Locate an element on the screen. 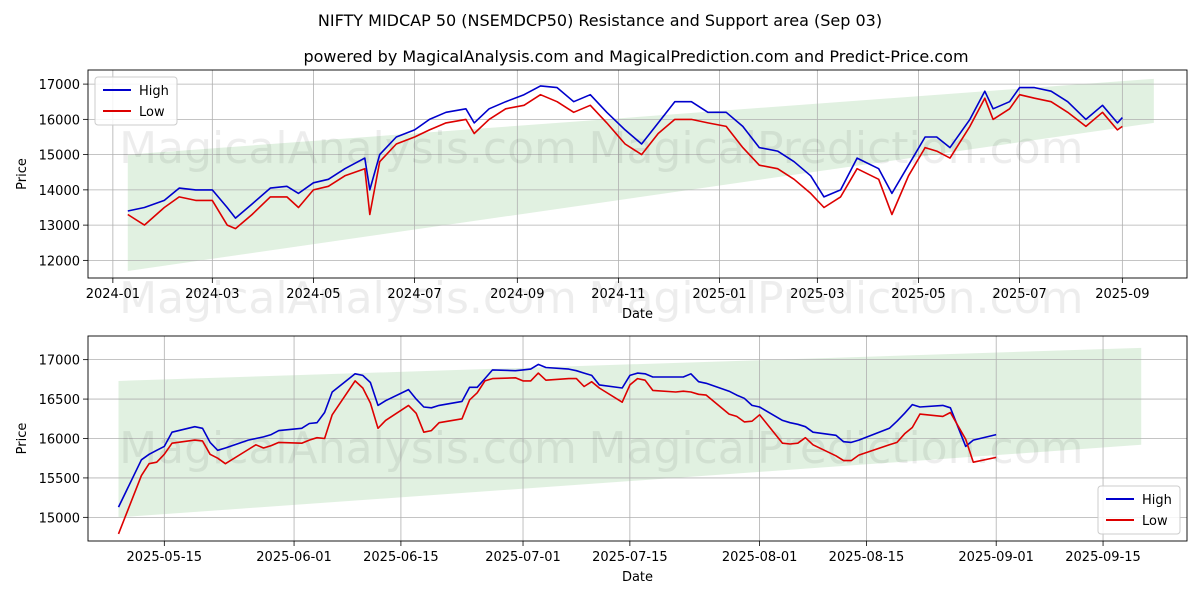  p1-y-tick-label: 17000 is located at coordinates (59, 361).